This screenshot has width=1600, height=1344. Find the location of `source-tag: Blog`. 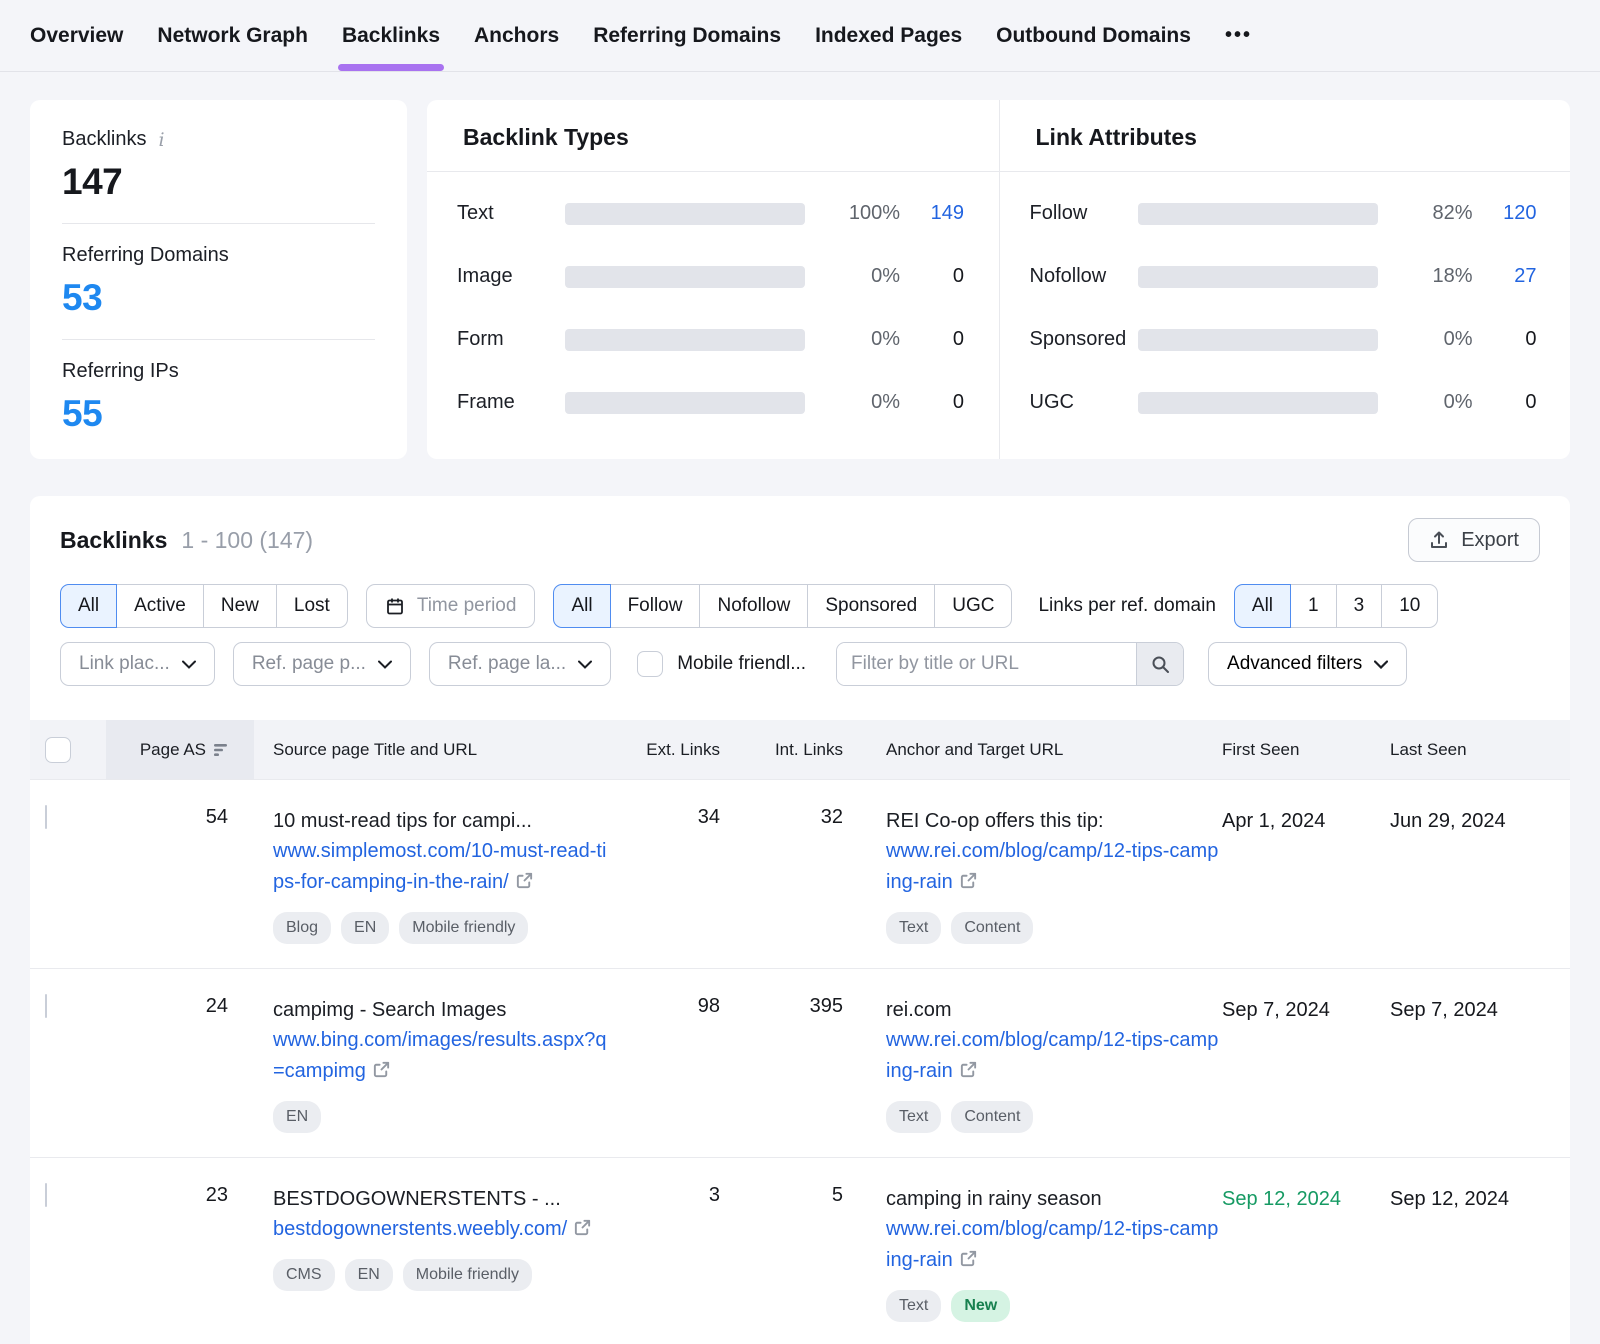

source-tag: Blog is located at coordinates (302, 928).